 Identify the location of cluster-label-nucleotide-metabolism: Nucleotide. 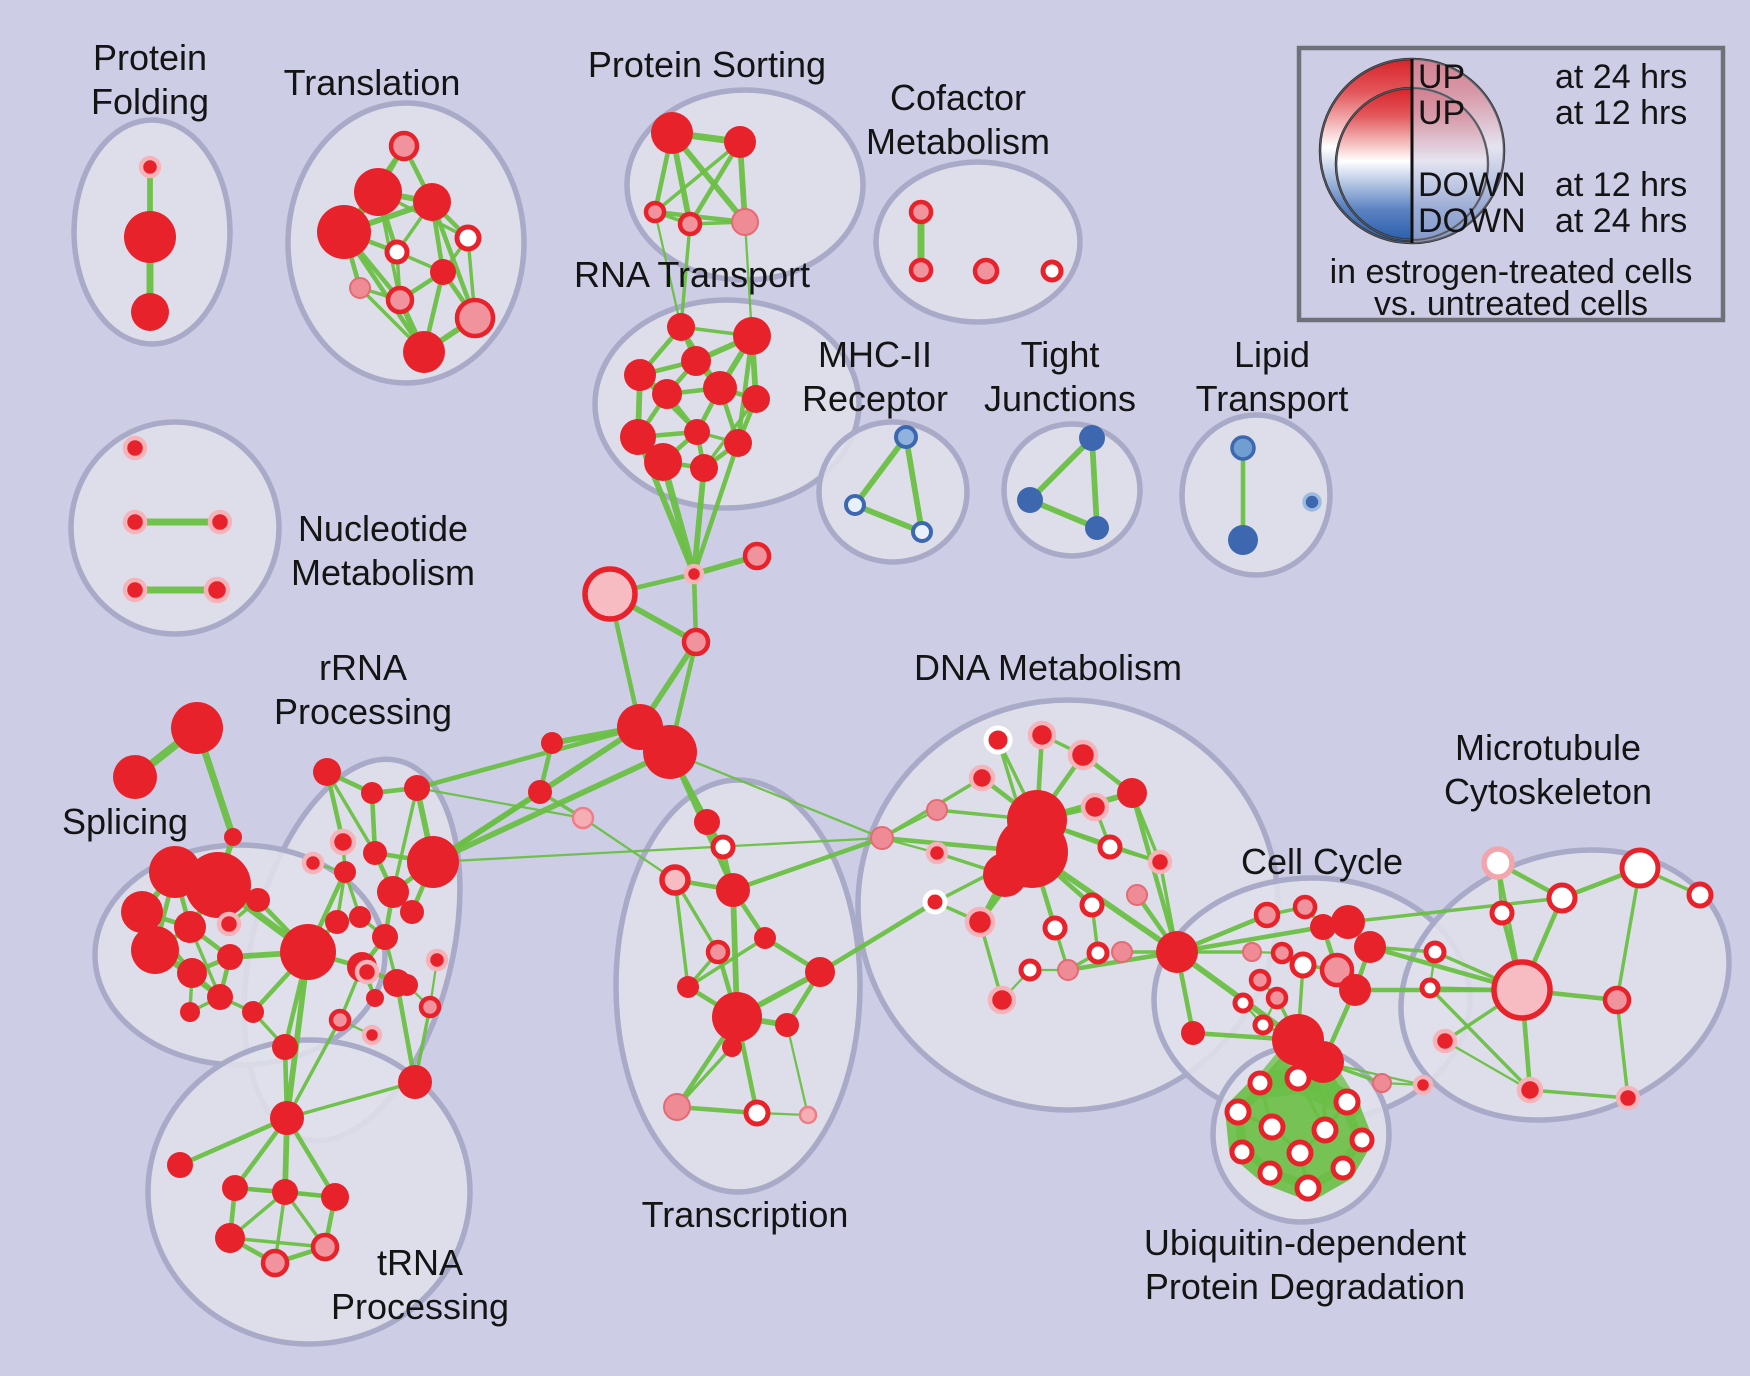
(383, 528).